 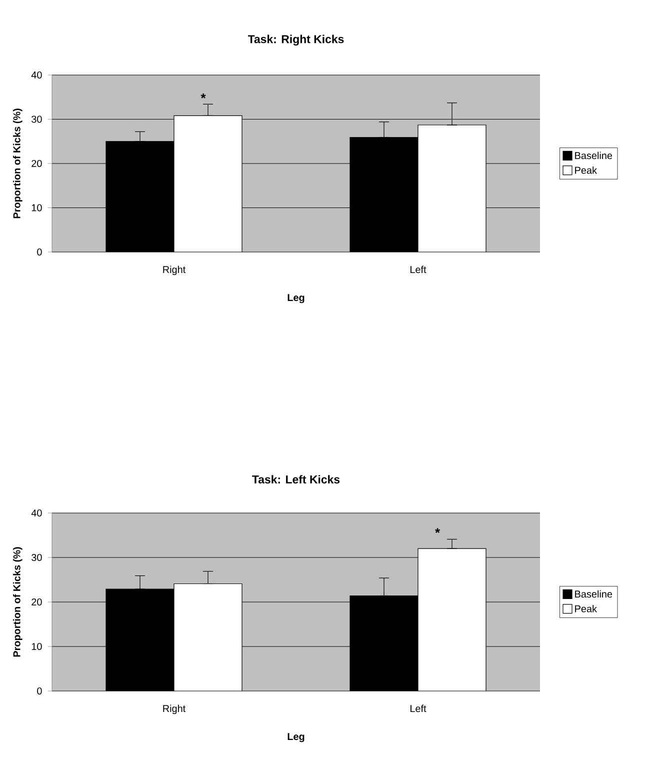 I want to click on chart-title: Task: Left Kicks, so click(x=296, y=479).